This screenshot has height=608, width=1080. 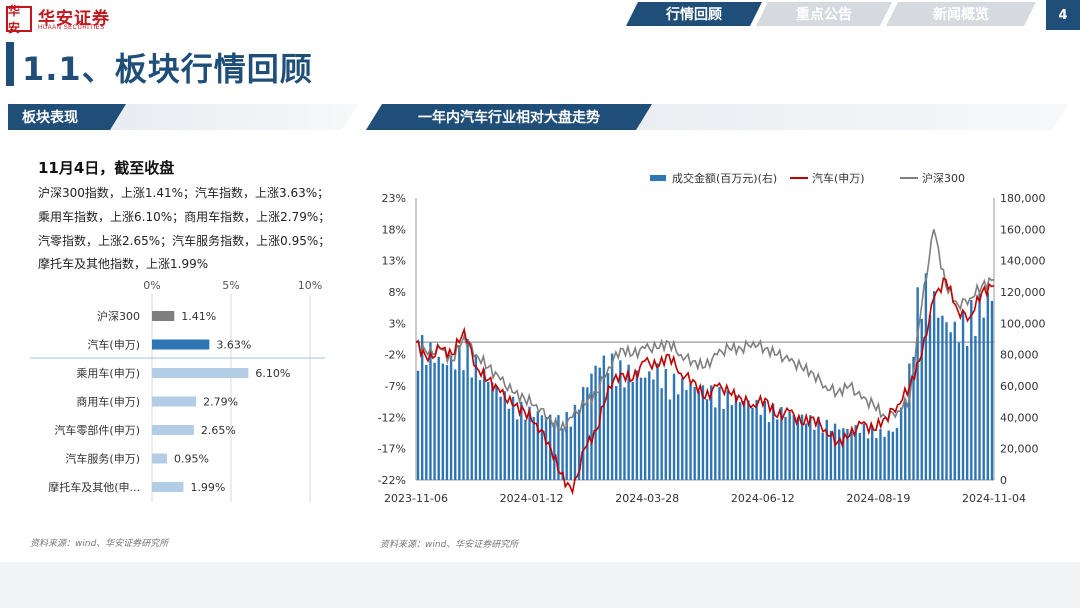 What do you see at coordinates (310, 285) in the screenshot?
I see `x-tick-label: 10%` at bounding box center [310, 285].